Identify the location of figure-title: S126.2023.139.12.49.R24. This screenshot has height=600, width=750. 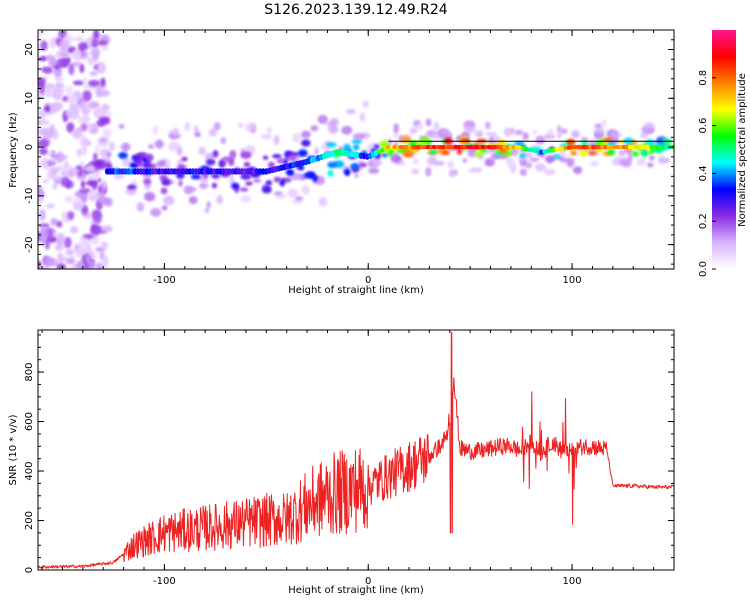
(355, 10).